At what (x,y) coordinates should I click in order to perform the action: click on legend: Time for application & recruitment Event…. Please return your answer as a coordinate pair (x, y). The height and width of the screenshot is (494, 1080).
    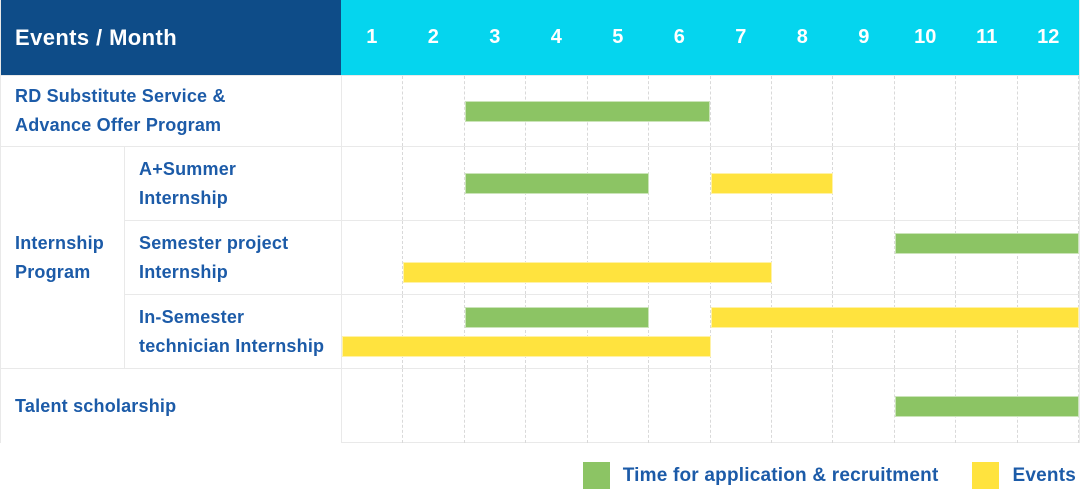
    Looking at the image, I should click on (829, 475).